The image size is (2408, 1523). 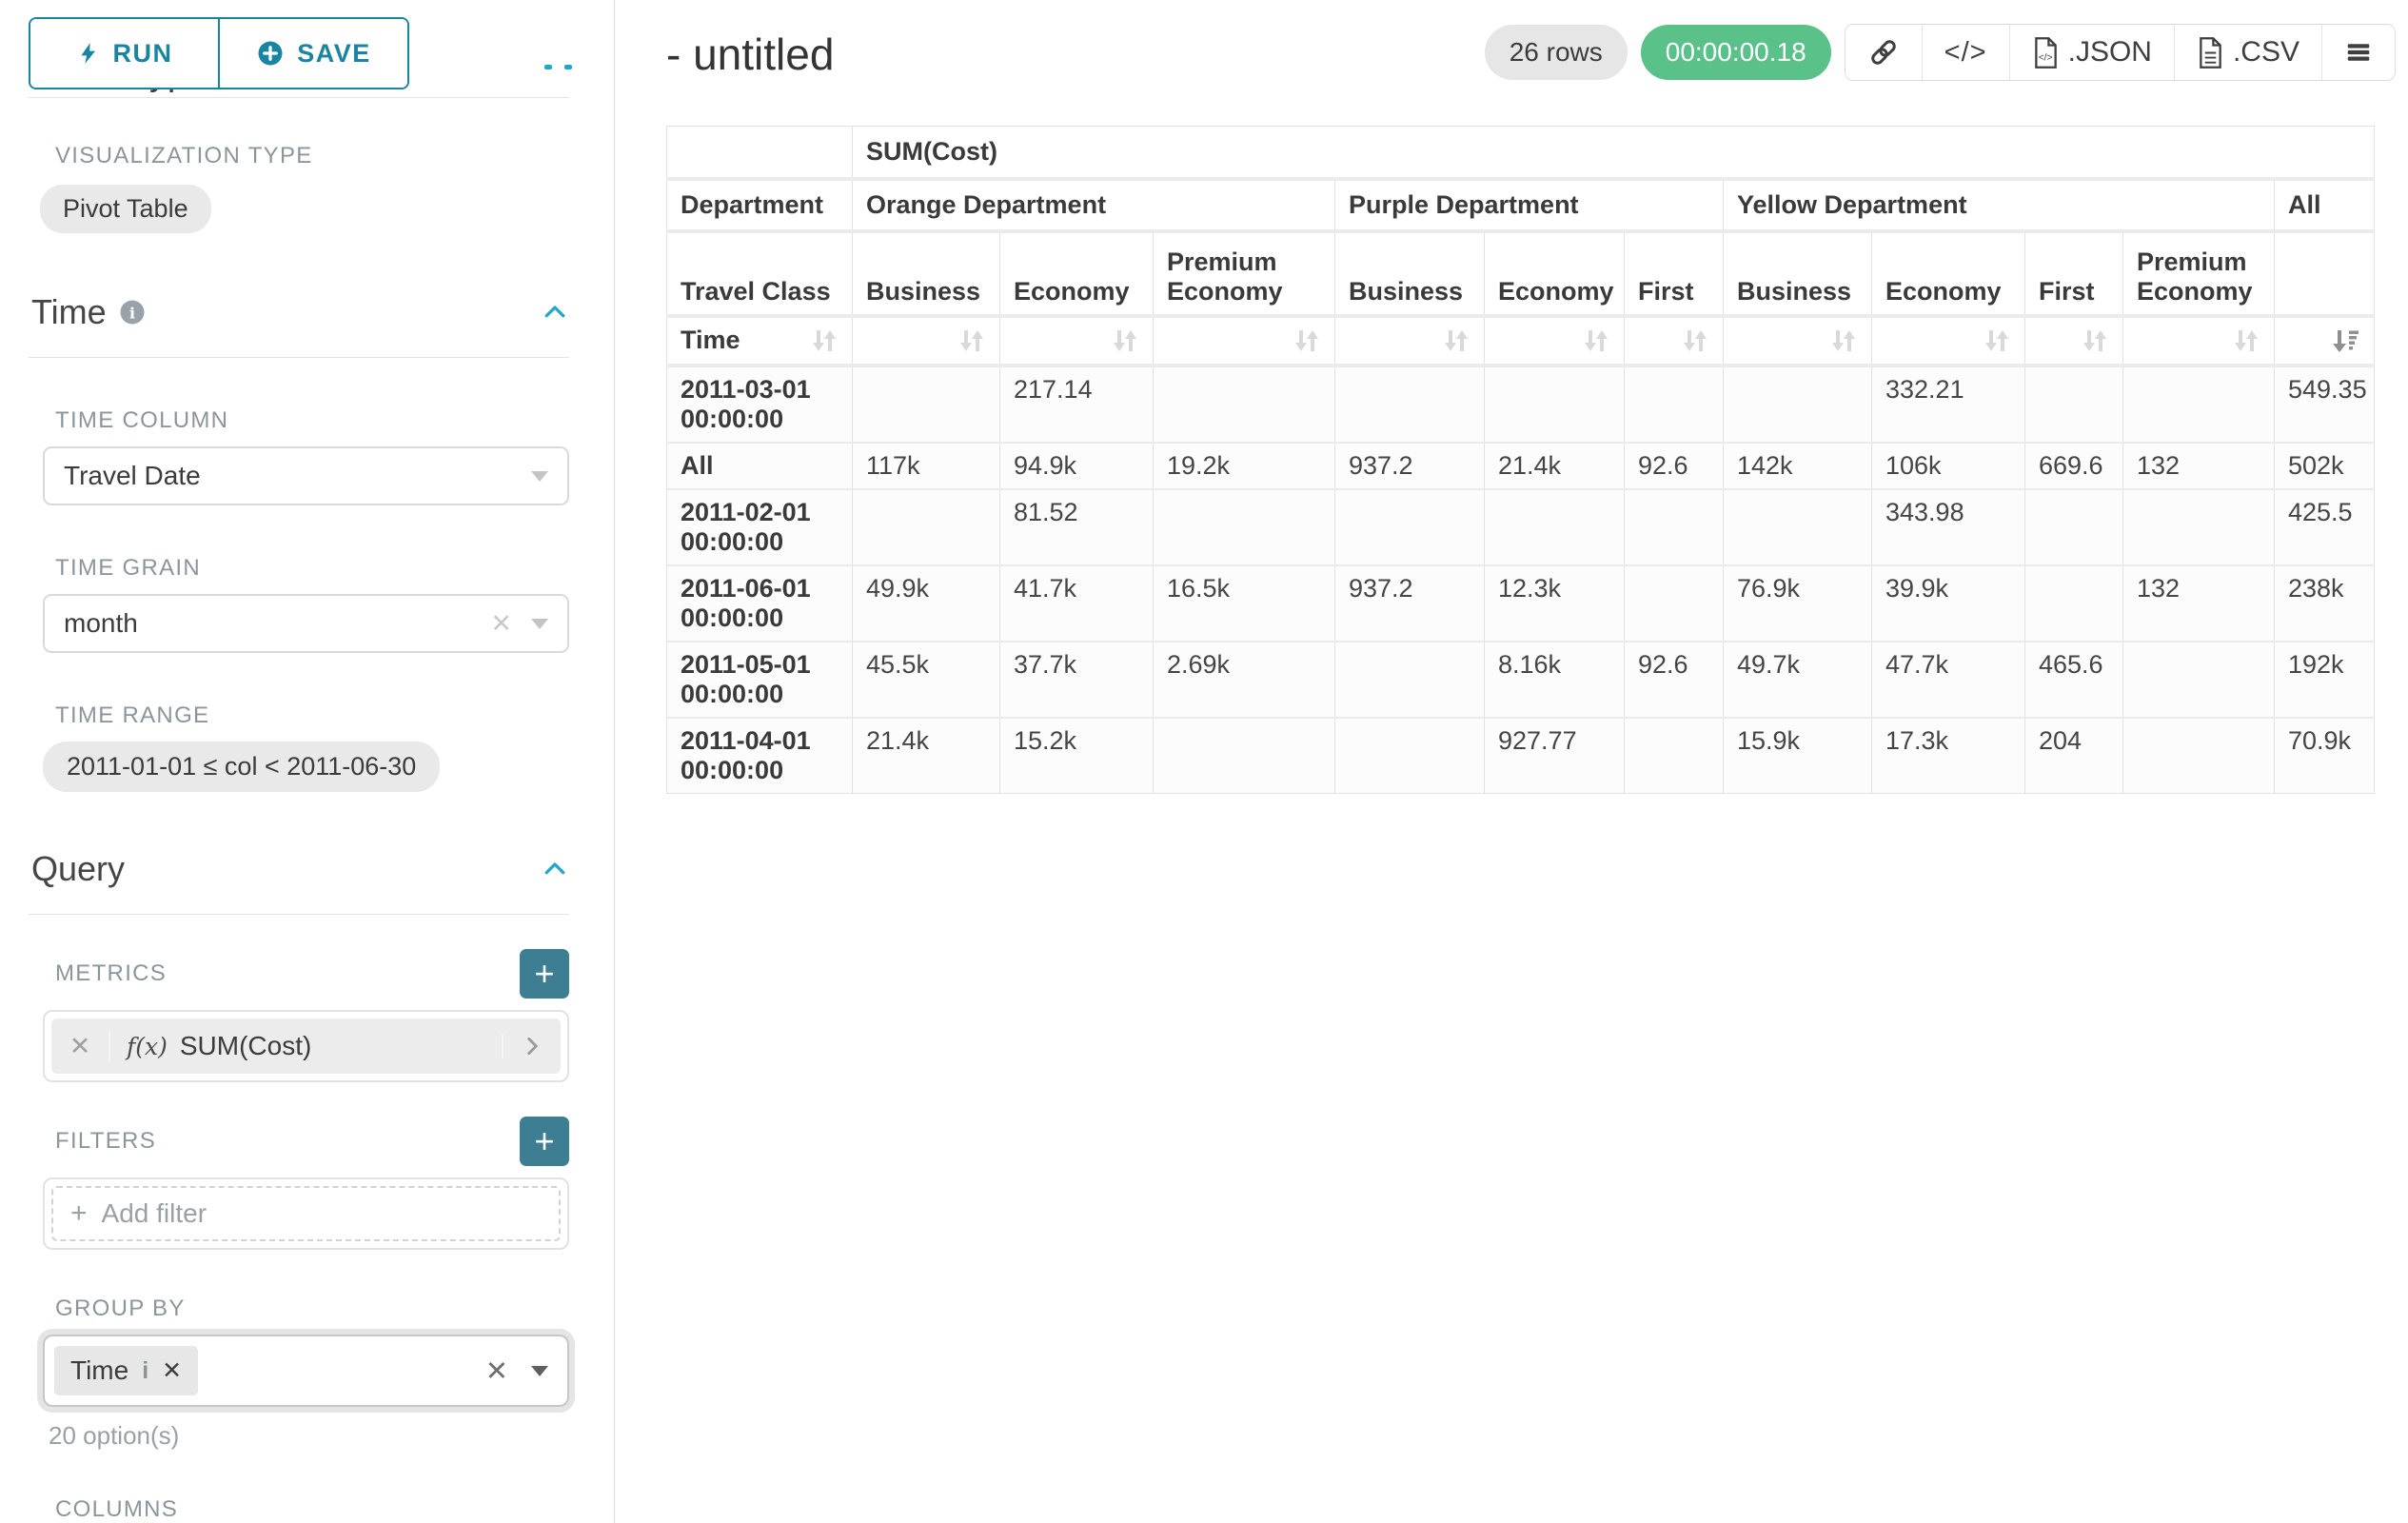 What do you see at coordinates (2324, 206) in the screenshot?
I see `all-column-header: All` at bounding box center [2324, 206].